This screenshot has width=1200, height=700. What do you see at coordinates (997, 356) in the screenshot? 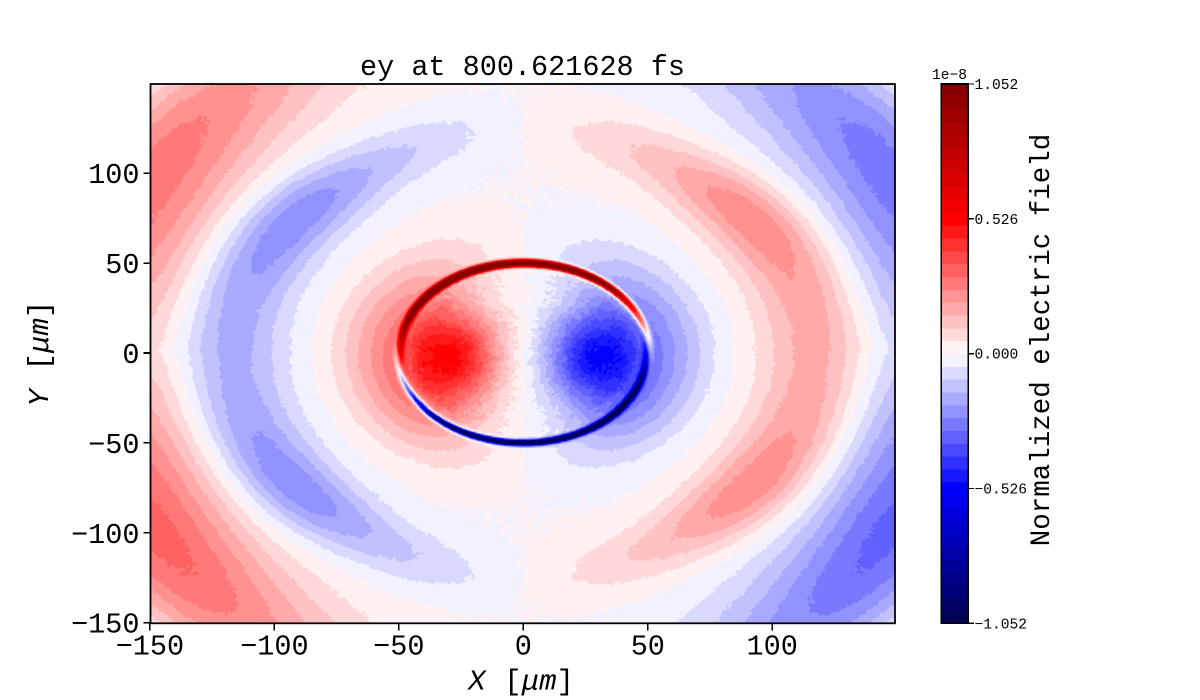
I see `svg-text: 0.000` at bounding box center [997, 356].